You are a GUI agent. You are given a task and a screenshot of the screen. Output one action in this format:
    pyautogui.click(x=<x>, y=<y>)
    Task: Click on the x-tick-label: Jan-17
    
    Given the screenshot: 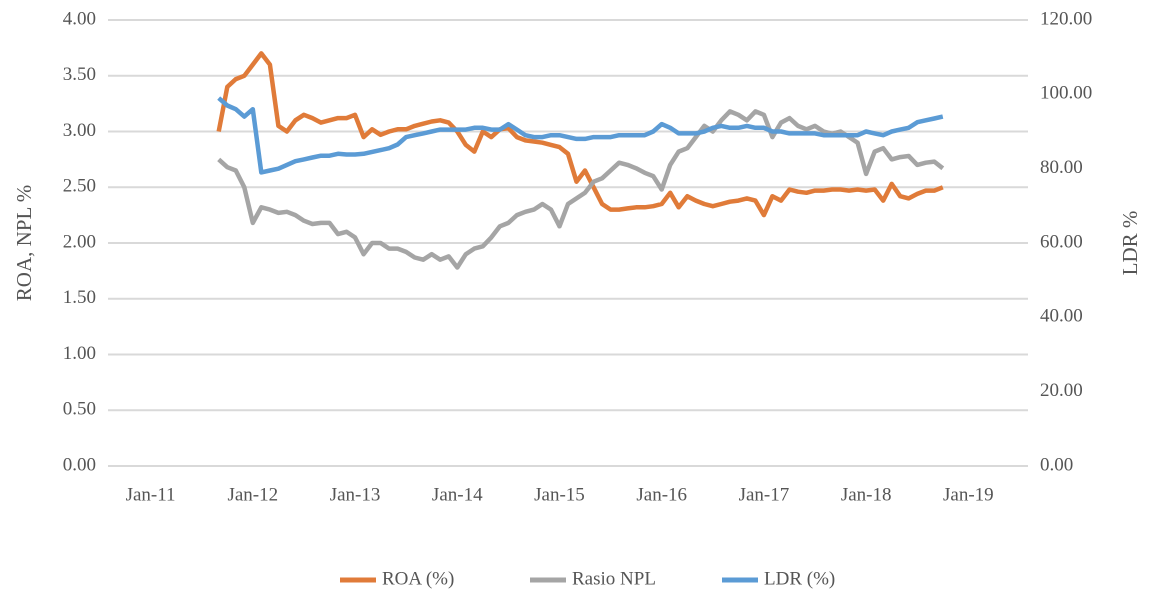 What is the action you would take?
    pyautogui.click(x=764, y=494)
    